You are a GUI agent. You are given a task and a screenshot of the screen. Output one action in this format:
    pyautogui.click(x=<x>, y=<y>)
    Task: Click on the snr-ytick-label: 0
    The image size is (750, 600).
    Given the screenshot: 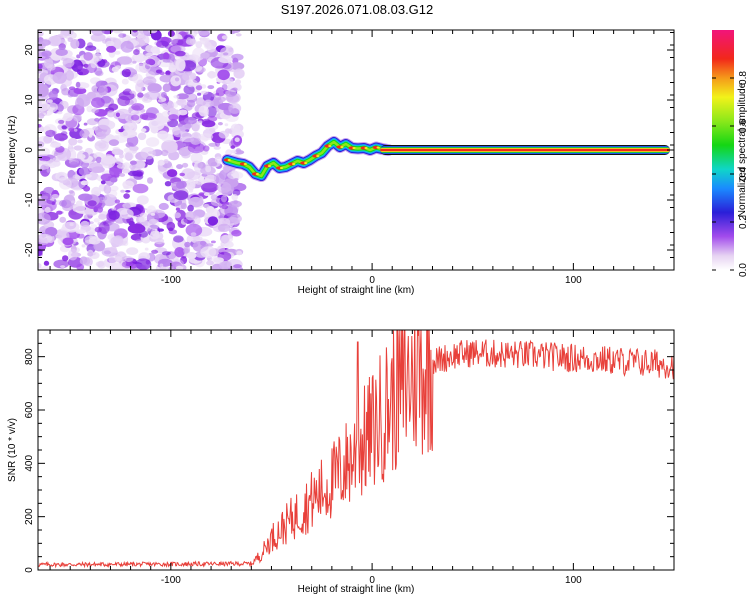 What is the action you would take?
    pyautogui.click(x=29, y=570)
    